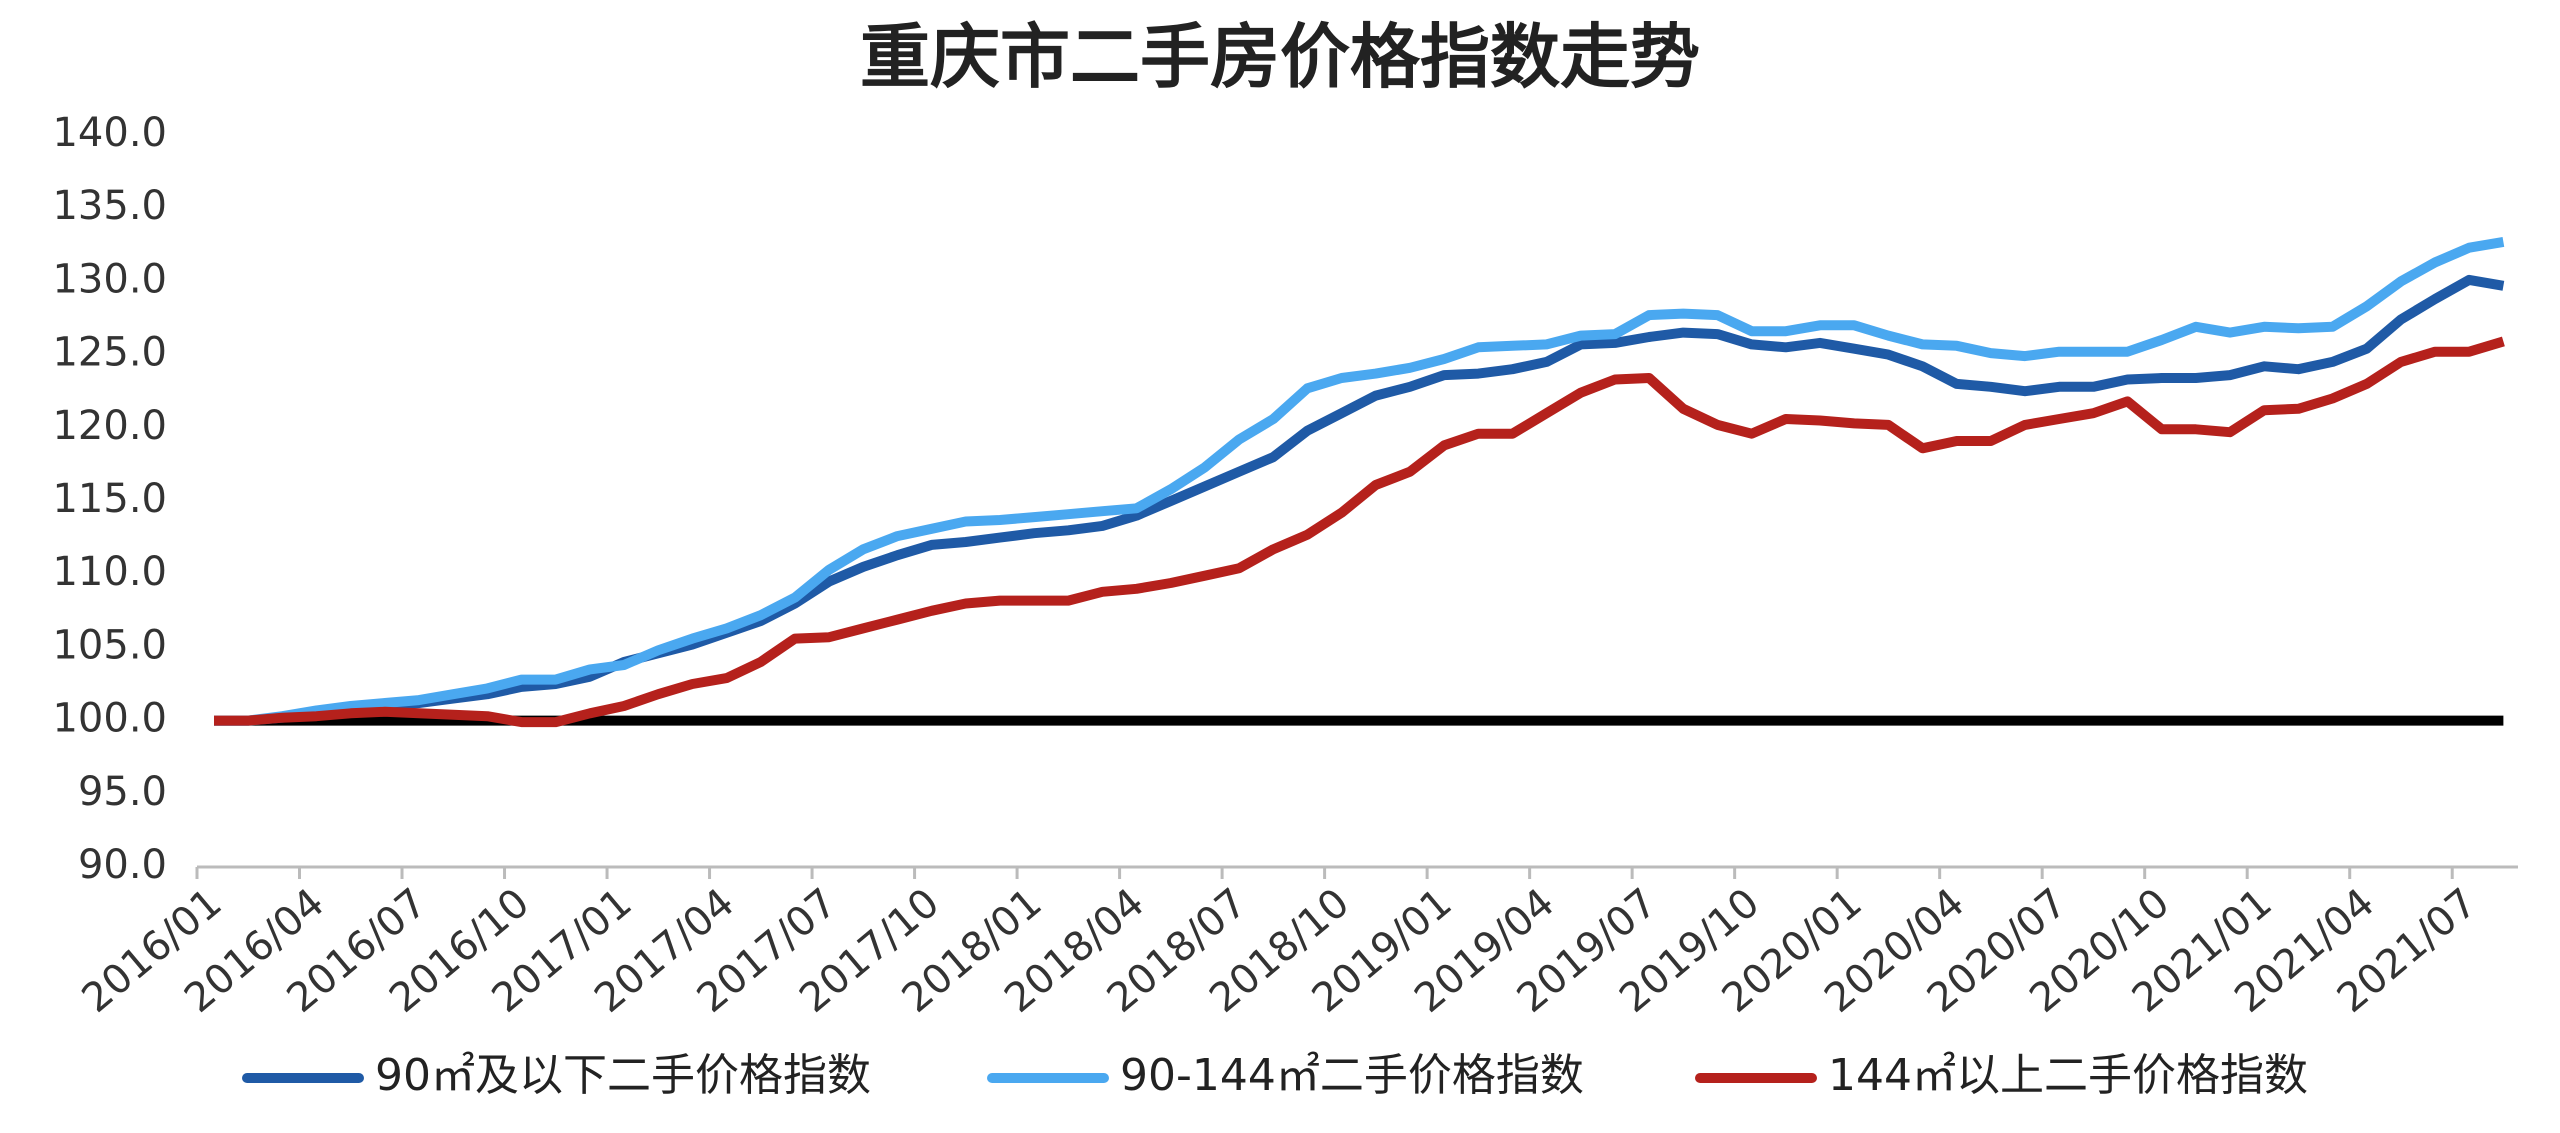 The image size is (2560, 1133). What do you see at coordinates (109, 133) in the screenshot?
I see `y-tick-label: 140.0` at bounding box center [109, 133].